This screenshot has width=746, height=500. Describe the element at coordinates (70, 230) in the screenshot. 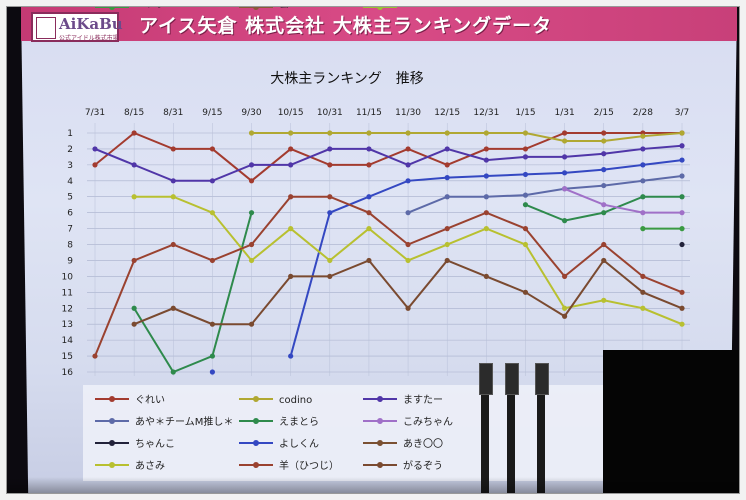

I see `y-tick-label: 7` at that location.